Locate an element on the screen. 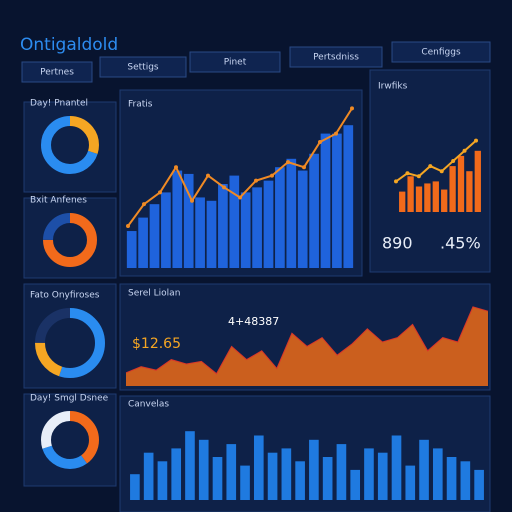 Image resolution: width=512 pixels, height=512 pixels. tab-label: Pinet is located at coordinates (235, 63).